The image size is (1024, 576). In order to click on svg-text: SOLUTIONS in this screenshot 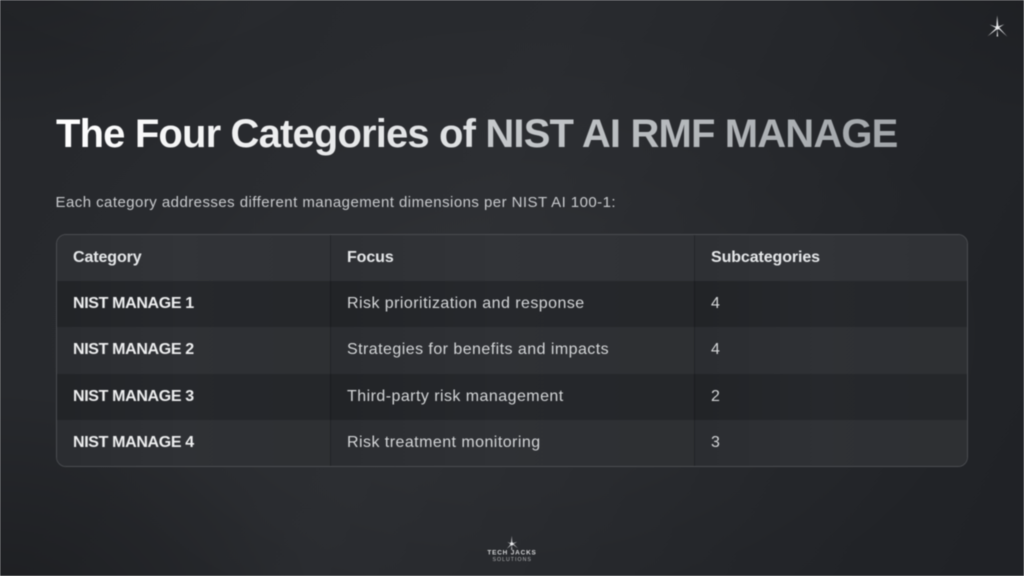, I will do `click(511, 560)`.